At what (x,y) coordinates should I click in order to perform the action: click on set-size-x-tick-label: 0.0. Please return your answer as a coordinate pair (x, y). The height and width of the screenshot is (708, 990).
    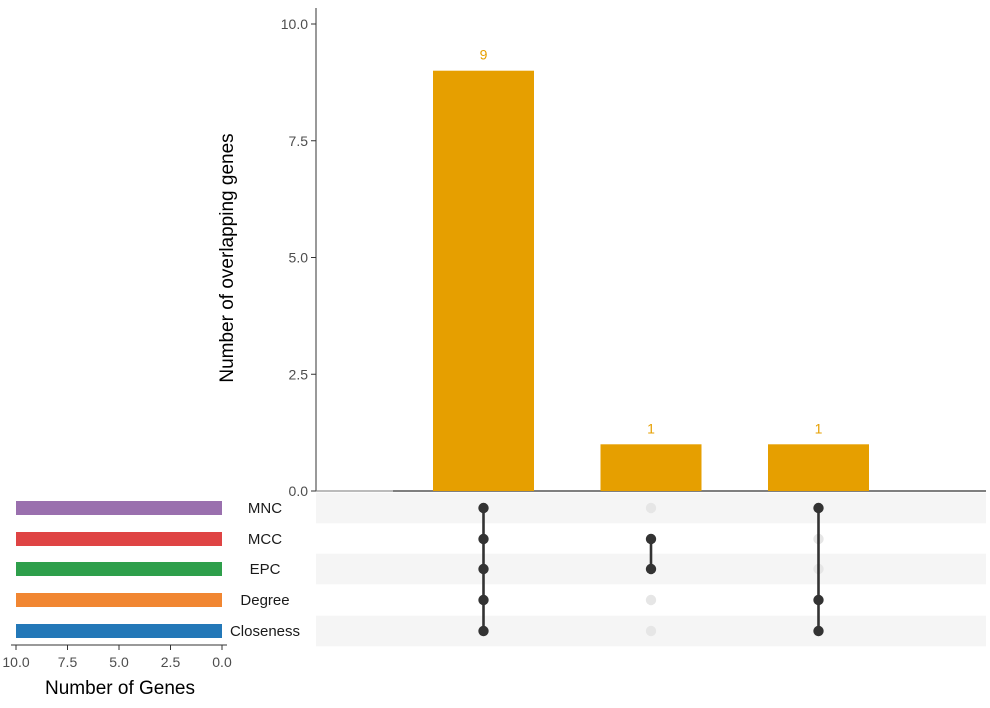
    Looking at the image, I should click on (222, 662).